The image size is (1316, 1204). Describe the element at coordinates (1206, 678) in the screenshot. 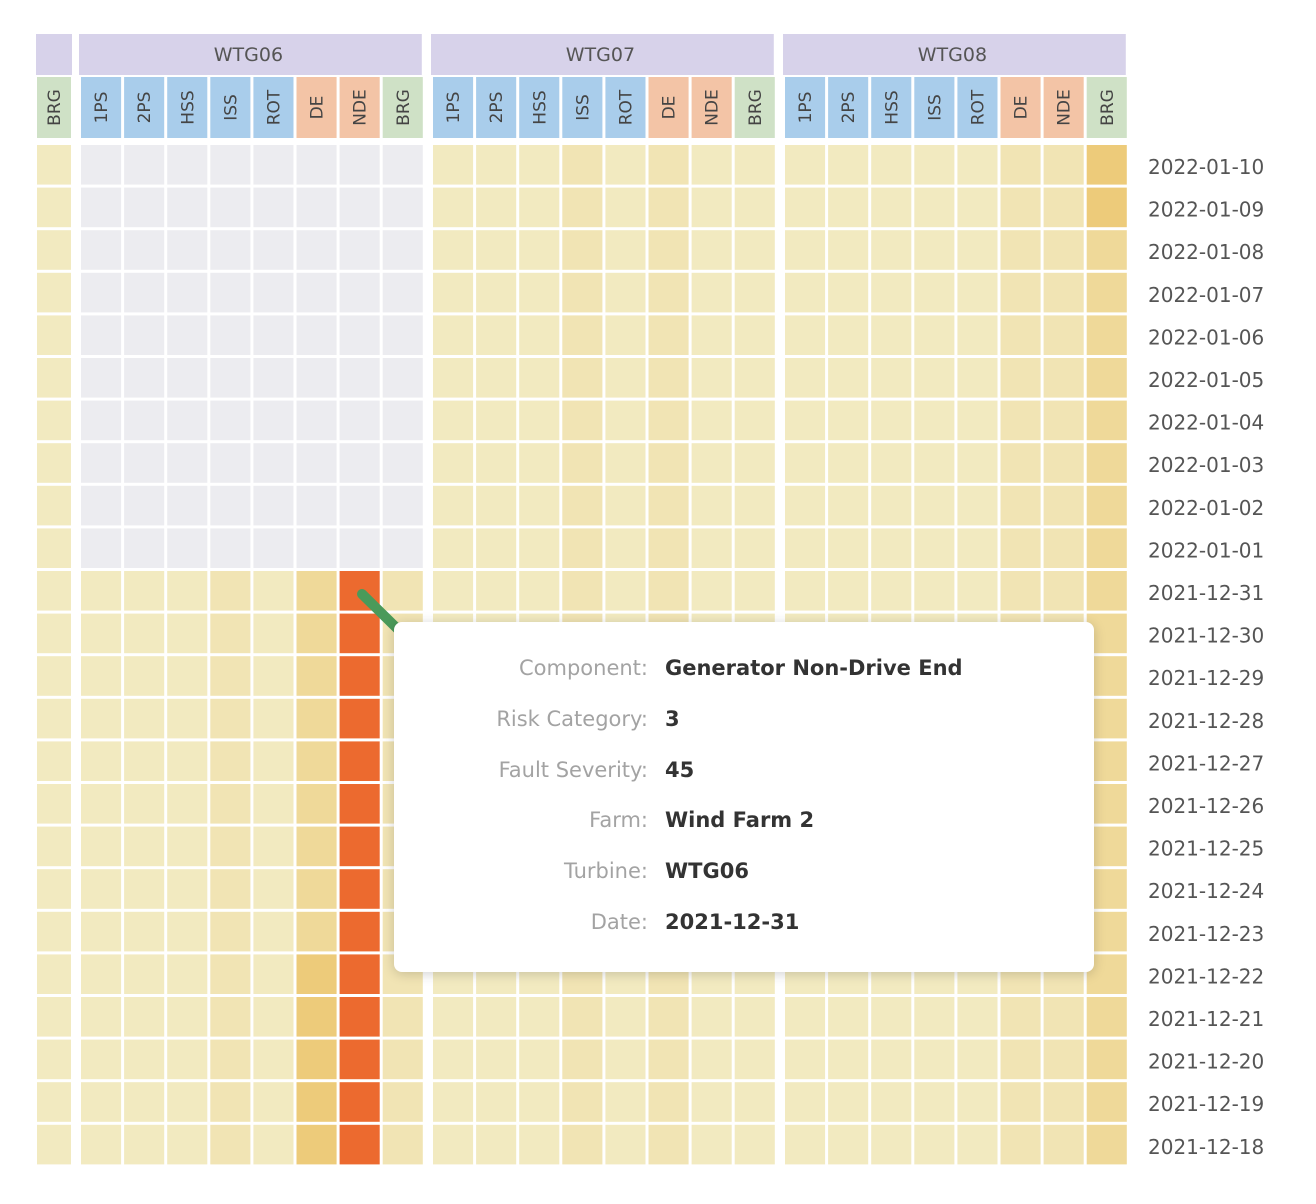

I see `date-label: 2021-12-29` at that location.